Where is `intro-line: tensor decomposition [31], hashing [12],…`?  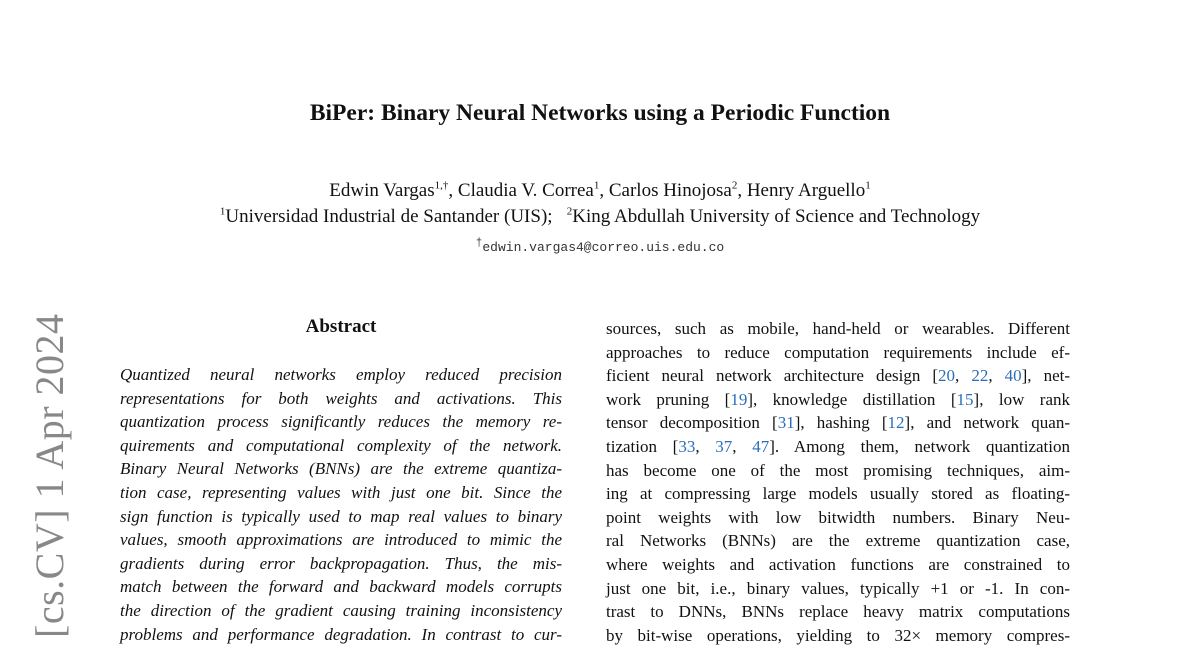 intro-line: tensor decomposition [31], hashing [12],… is located at coordinates (838, 423).